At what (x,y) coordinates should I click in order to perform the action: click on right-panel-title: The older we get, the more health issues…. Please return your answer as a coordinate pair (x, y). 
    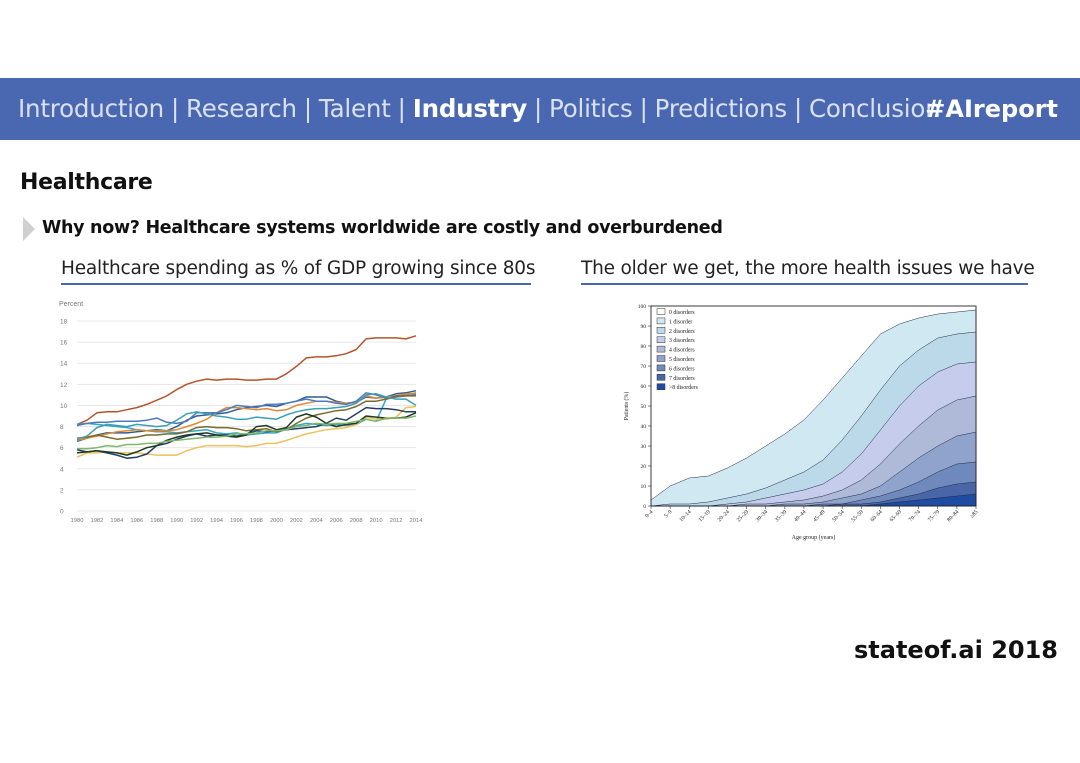
    Looking at the image, I should click on (808, 271).